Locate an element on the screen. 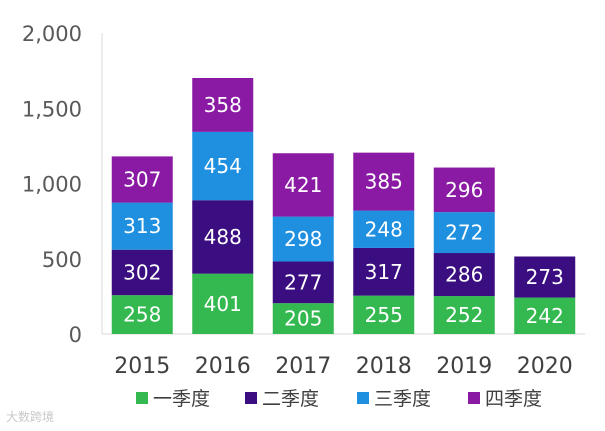  x-tick-label: 2015 is located at coordinates (142, 366).